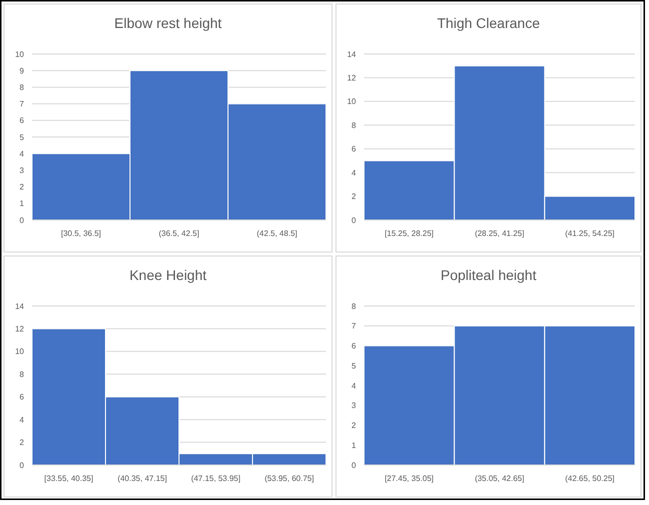 This screenshot has width=649, height=505. What do you see at coordinates (168, 23) in the screenshot?
I see `chart-title: Elbow rest height` at bounding box center [168, 23].